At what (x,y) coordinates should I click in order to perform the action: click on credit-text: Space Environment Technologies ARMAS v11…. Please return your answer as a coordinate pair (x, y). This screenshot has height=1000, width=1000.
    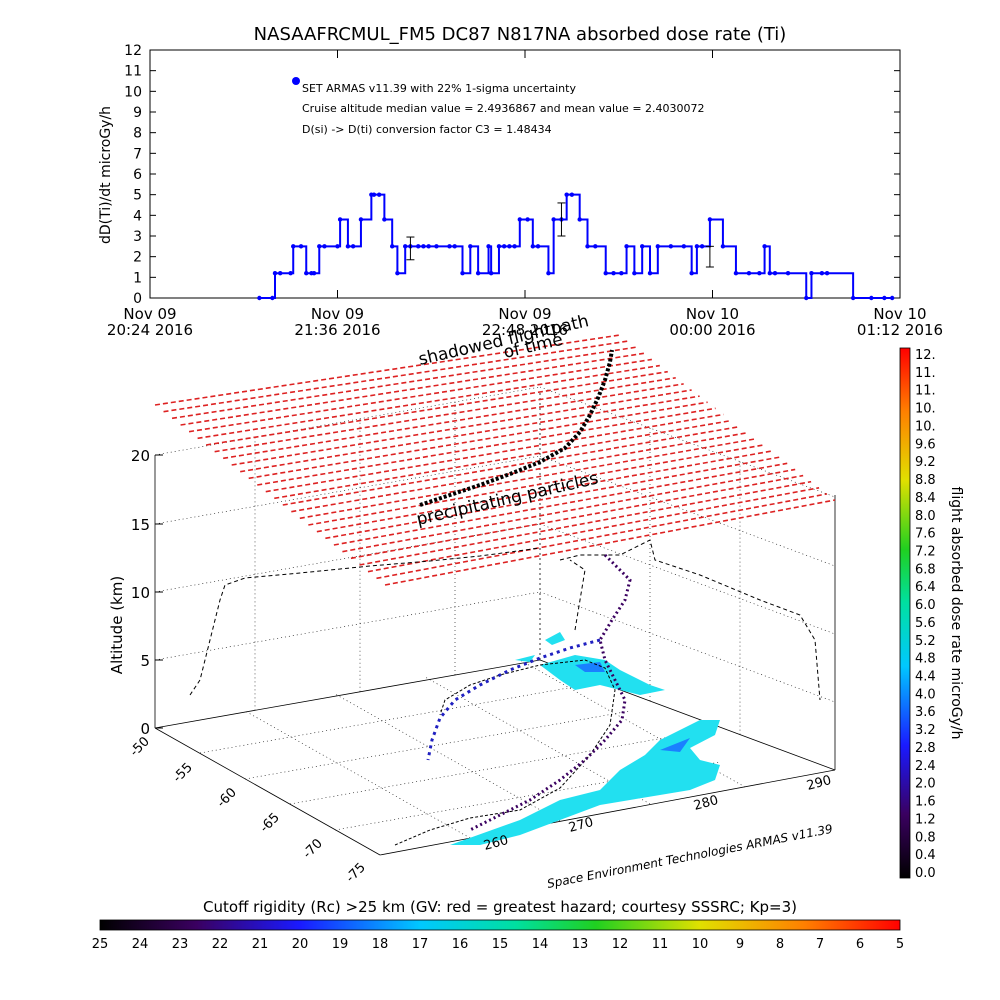
    Looking at the image, I should click on (690, 856).